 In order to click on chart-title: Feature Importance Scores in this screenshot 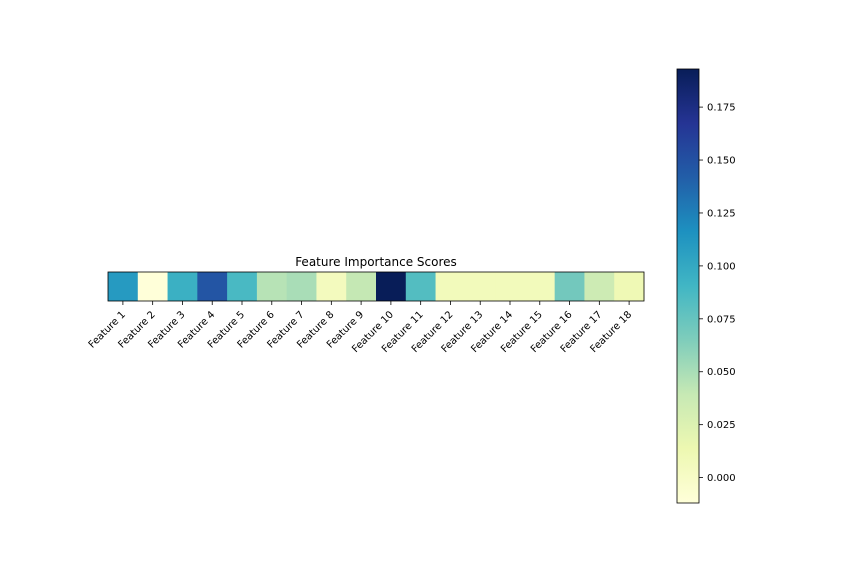, I will do `click(376, 262)`.